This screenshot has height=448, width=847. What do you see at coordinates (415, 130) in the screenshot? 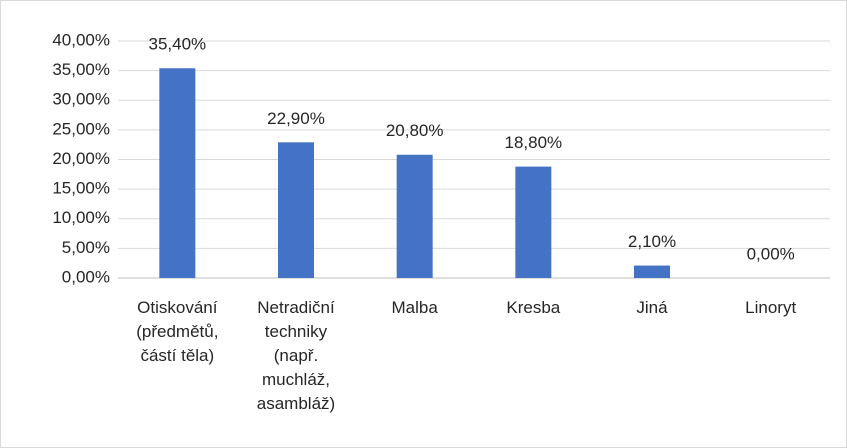
I see `value-label: 20,80%` at bounding box center [415, 130].